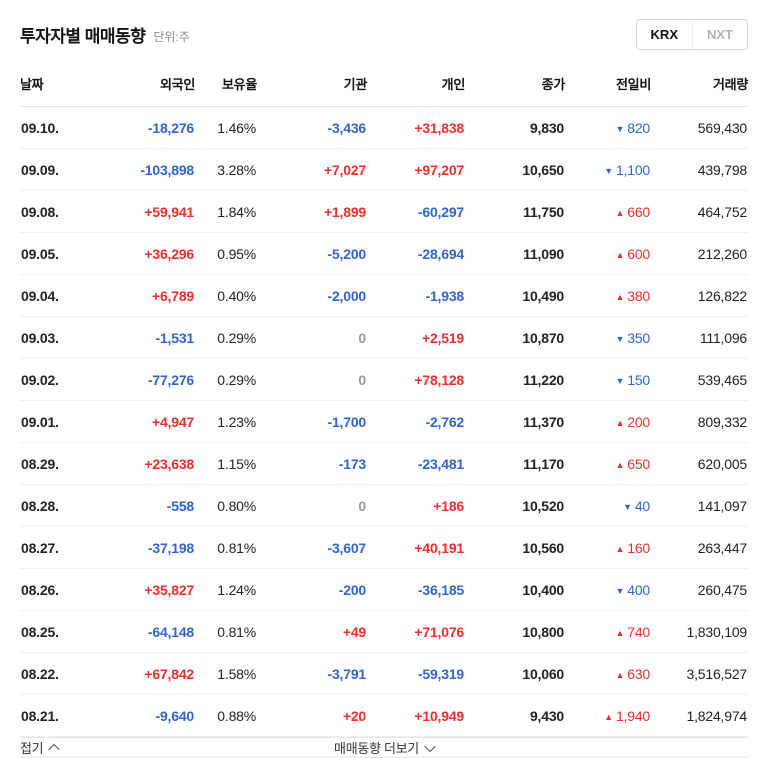  Describe the element at coordinates (719, 34) in the screenshot. I see `tab-nxt: NXT` at that location.